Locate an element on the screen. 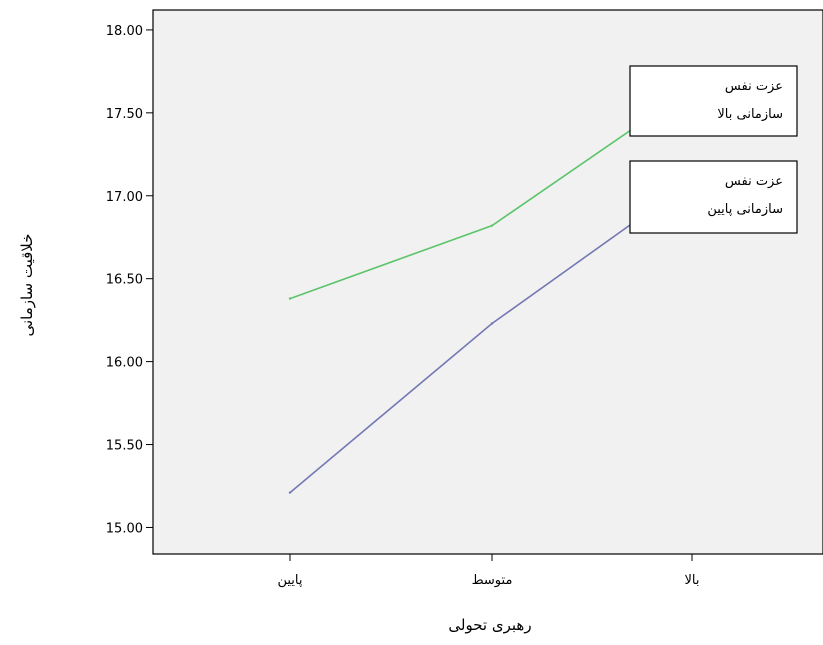 The image size is (823, 645). x-tick-label: متوسط is located at coordinates (492, 580).